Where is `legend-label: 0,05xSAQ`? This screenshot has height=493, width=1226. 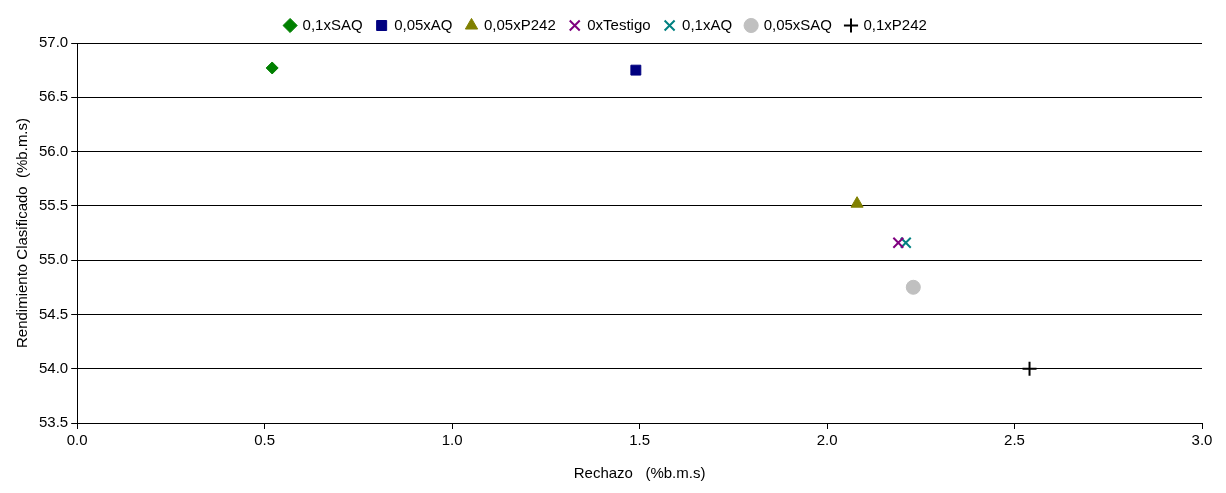
legend-label: 0,05xSAQ is located at coordinates (798, 24).